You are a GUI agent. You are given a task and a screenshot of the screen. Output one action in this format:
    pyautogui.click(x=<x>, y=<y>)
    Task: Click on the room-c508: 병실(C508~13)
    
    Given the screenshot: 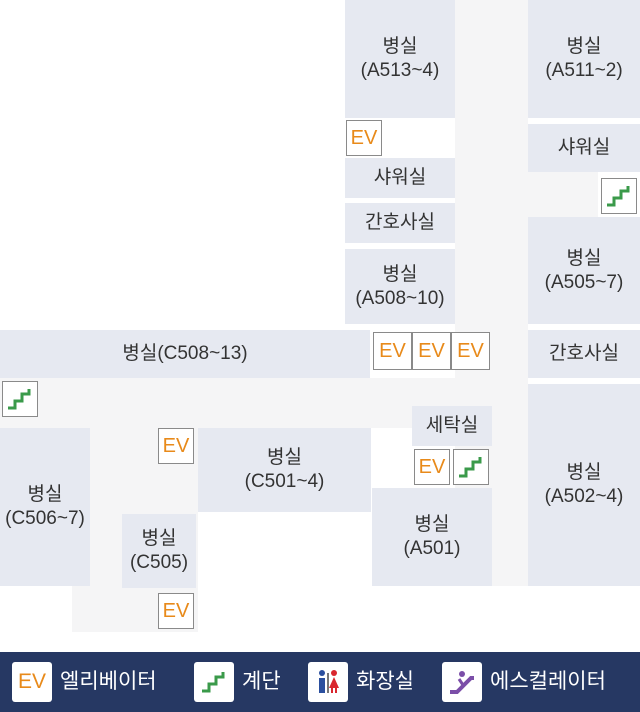 What is the action you would take?
    pyautogui.click(x=185, y=354)
    